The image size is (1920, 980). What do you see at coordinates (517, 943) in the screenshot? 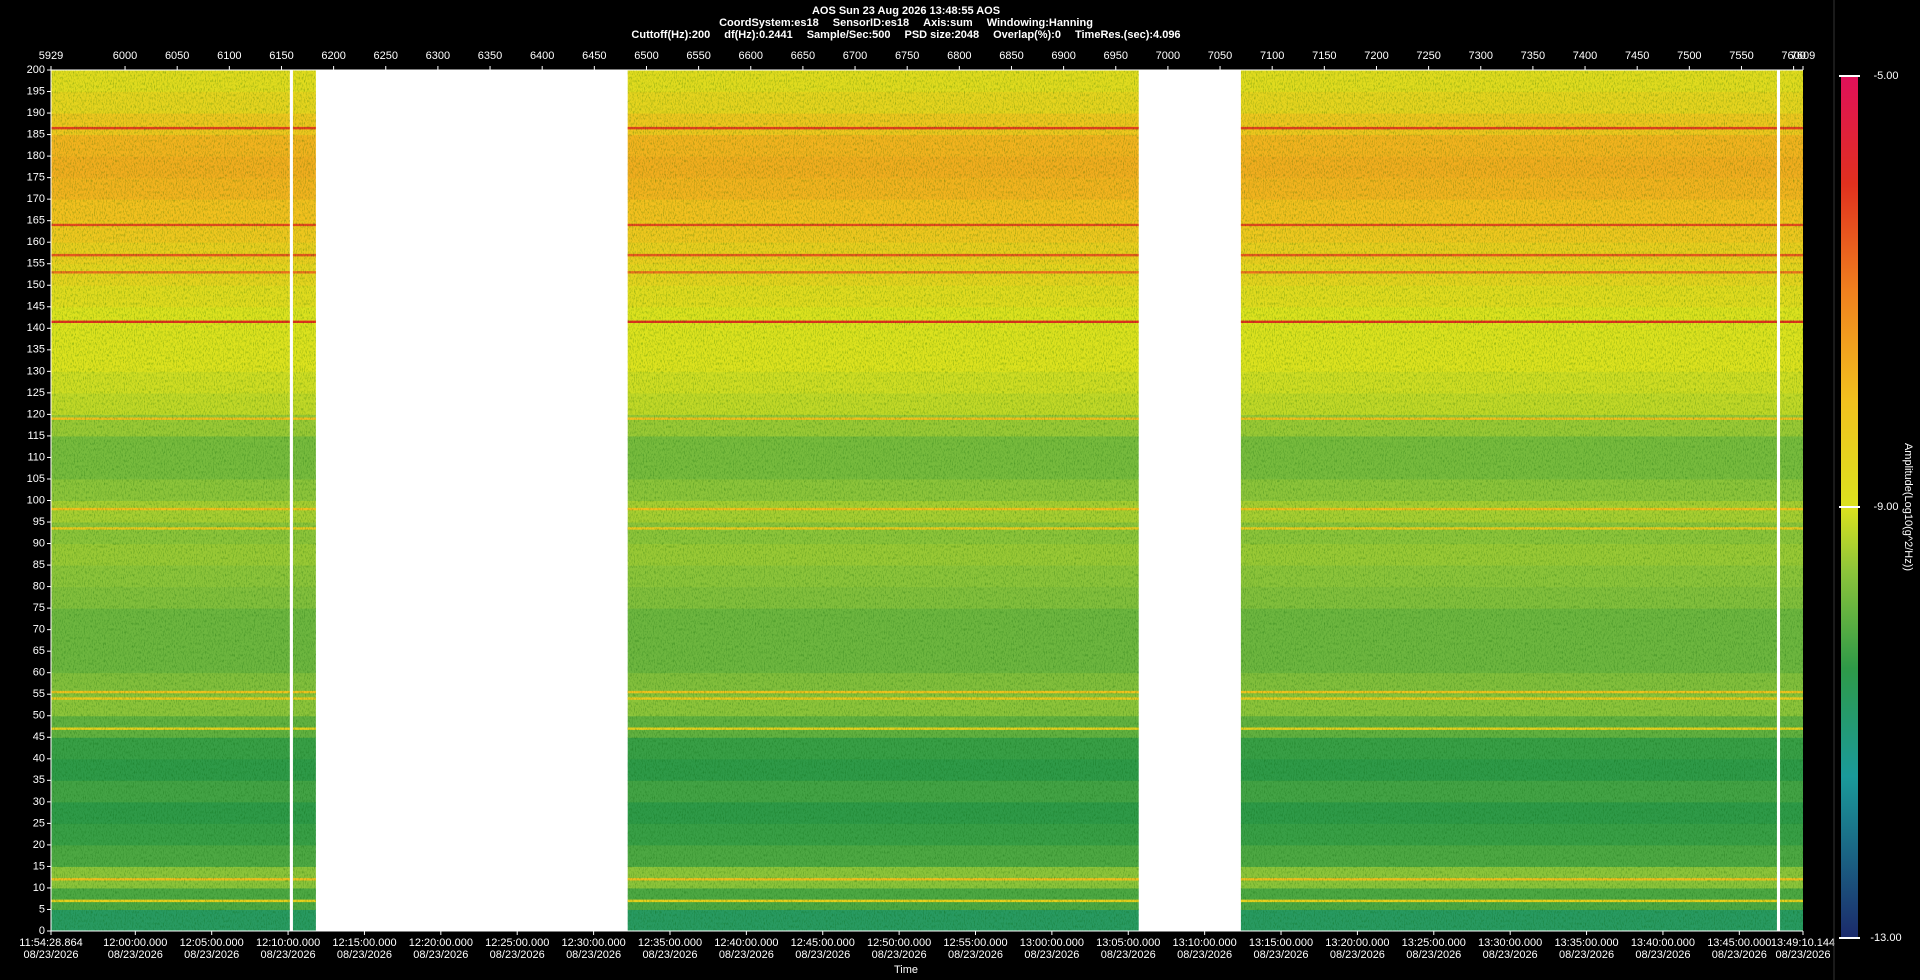
I see `time-tick-label: 12:25:00.000` at bounding box center [517, 943].